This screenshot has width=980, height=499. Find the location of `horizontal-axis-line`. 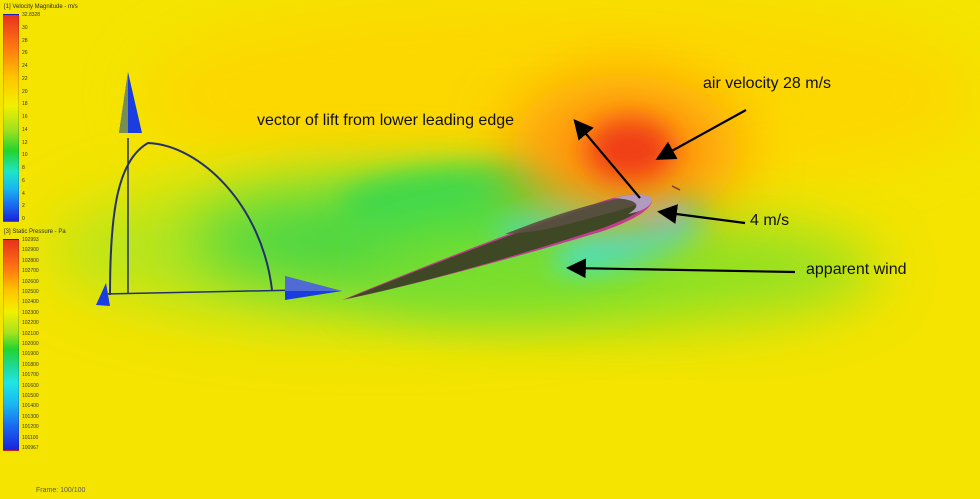

horizontal-axis-line is located at coordinates (202, 292).